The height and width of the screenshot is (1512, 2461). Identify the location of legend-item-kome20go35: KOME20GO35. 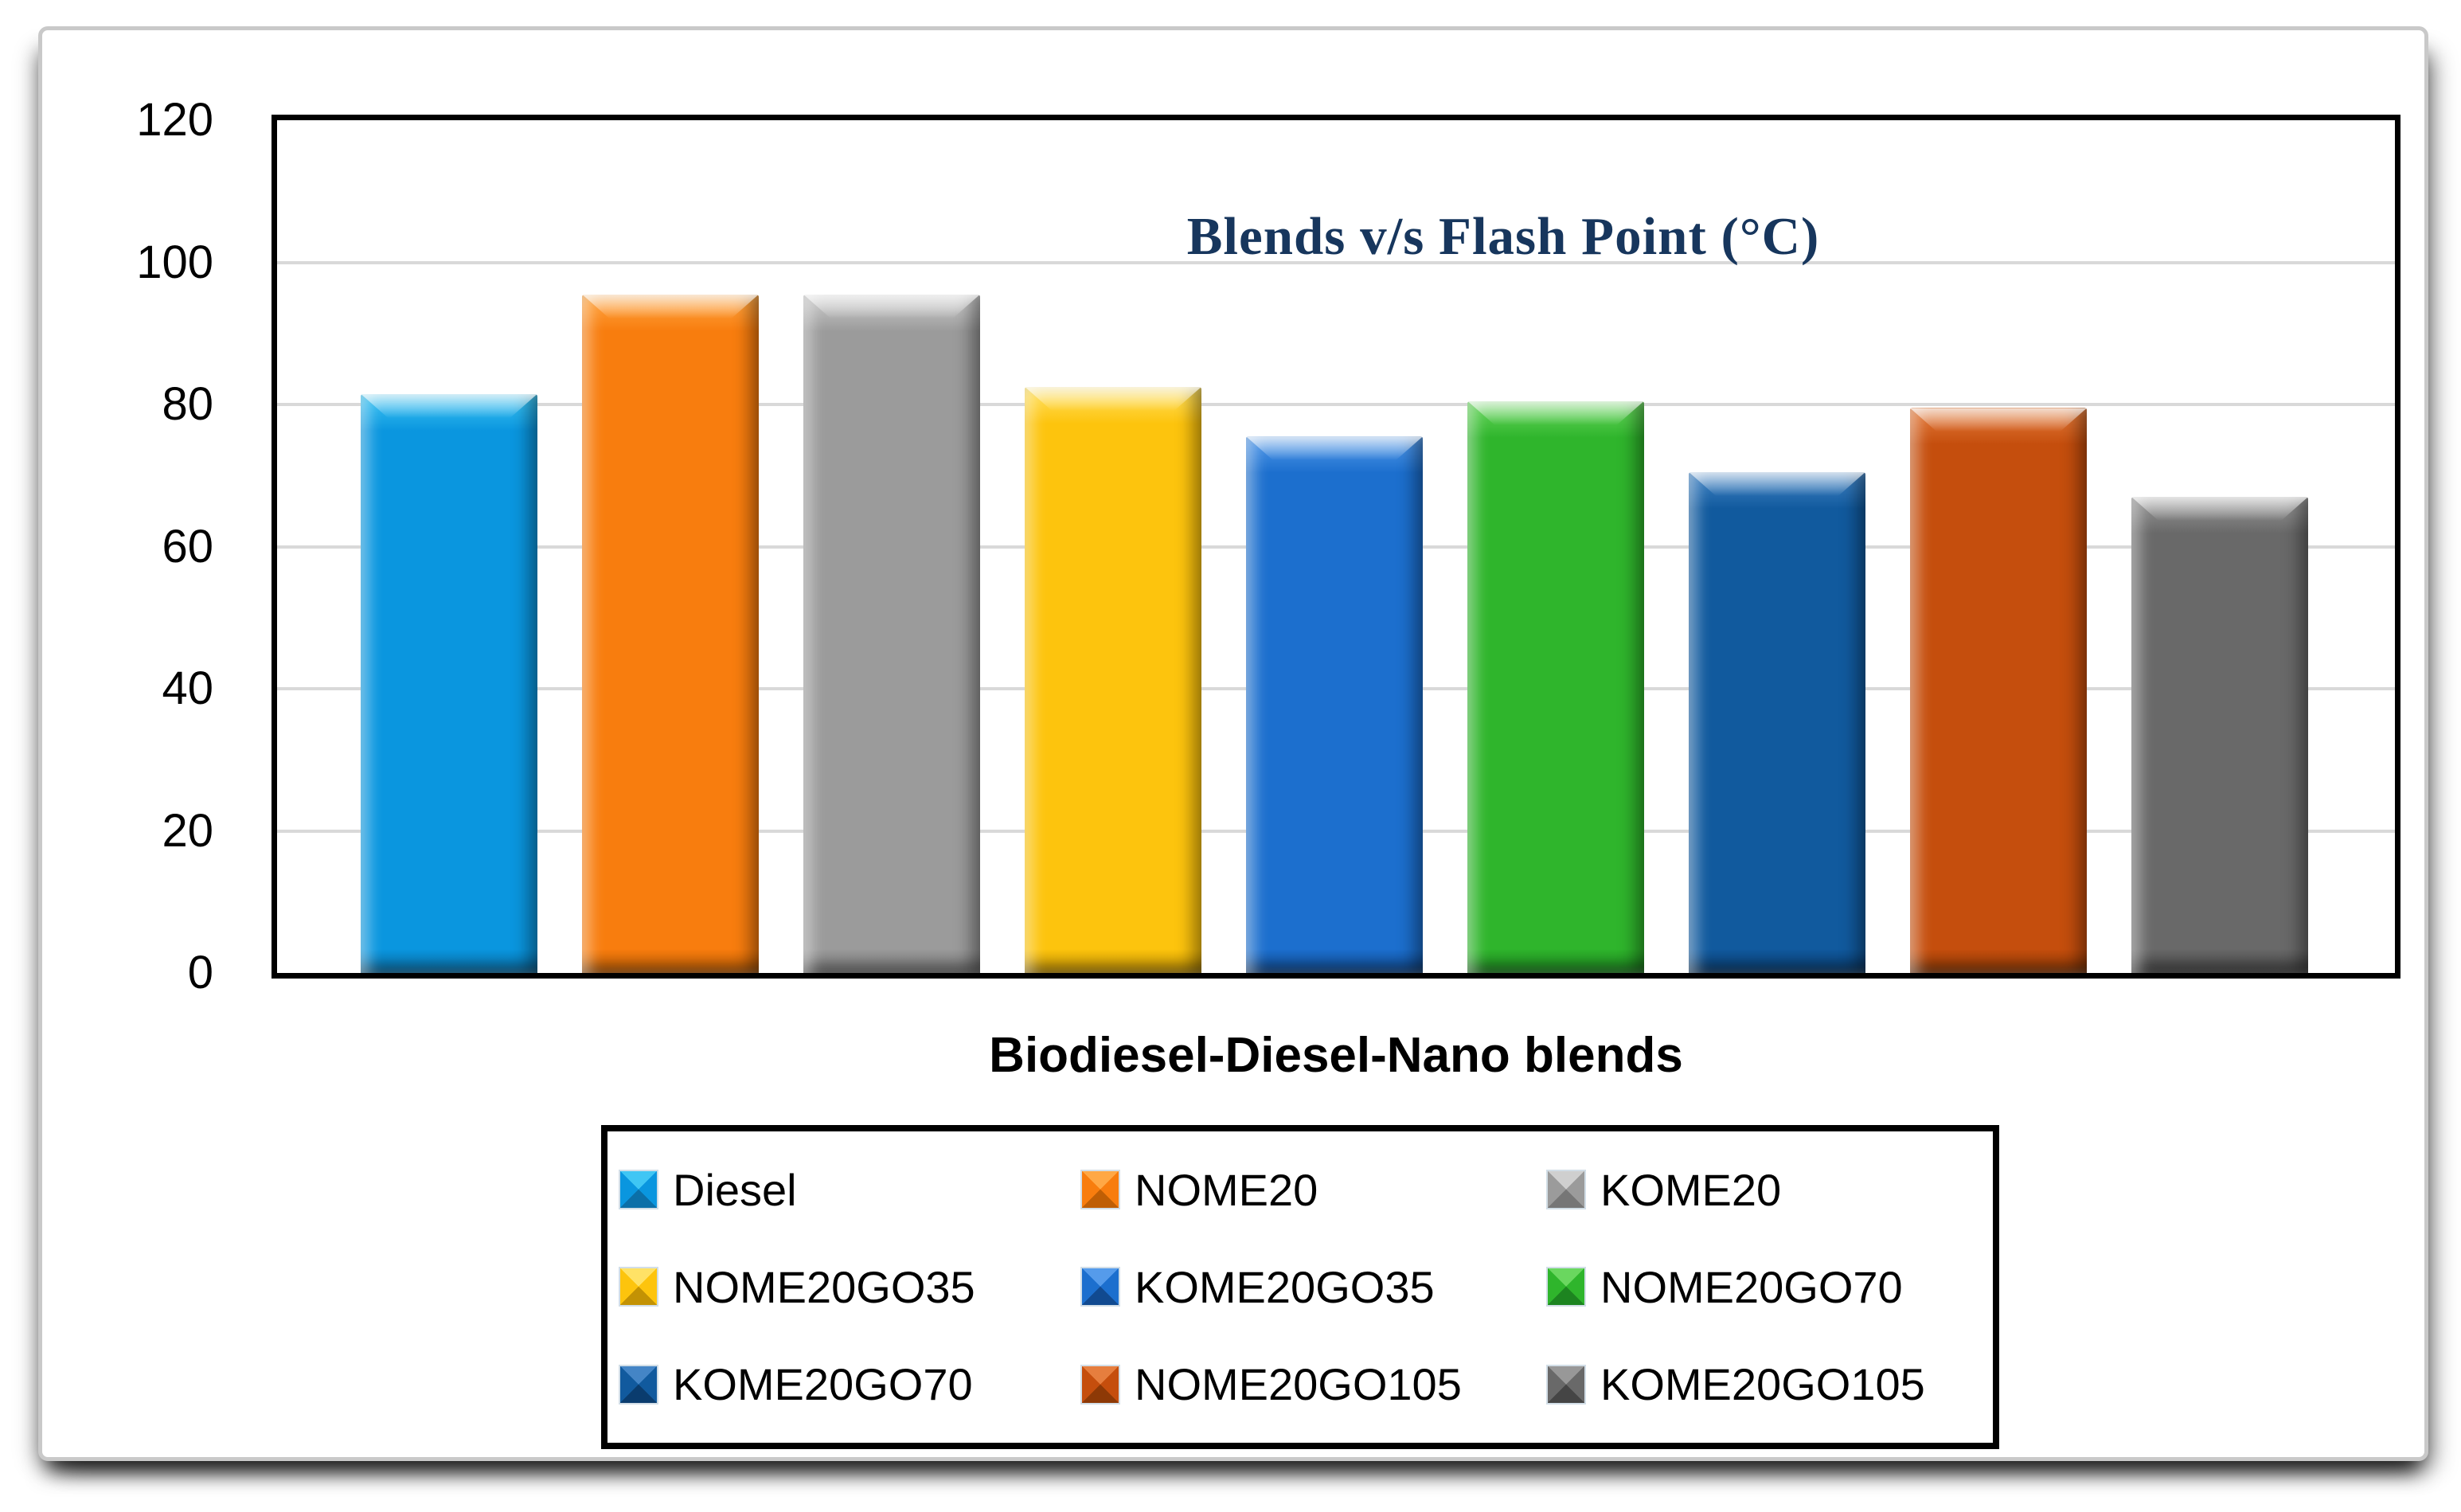
(1315, 1286).